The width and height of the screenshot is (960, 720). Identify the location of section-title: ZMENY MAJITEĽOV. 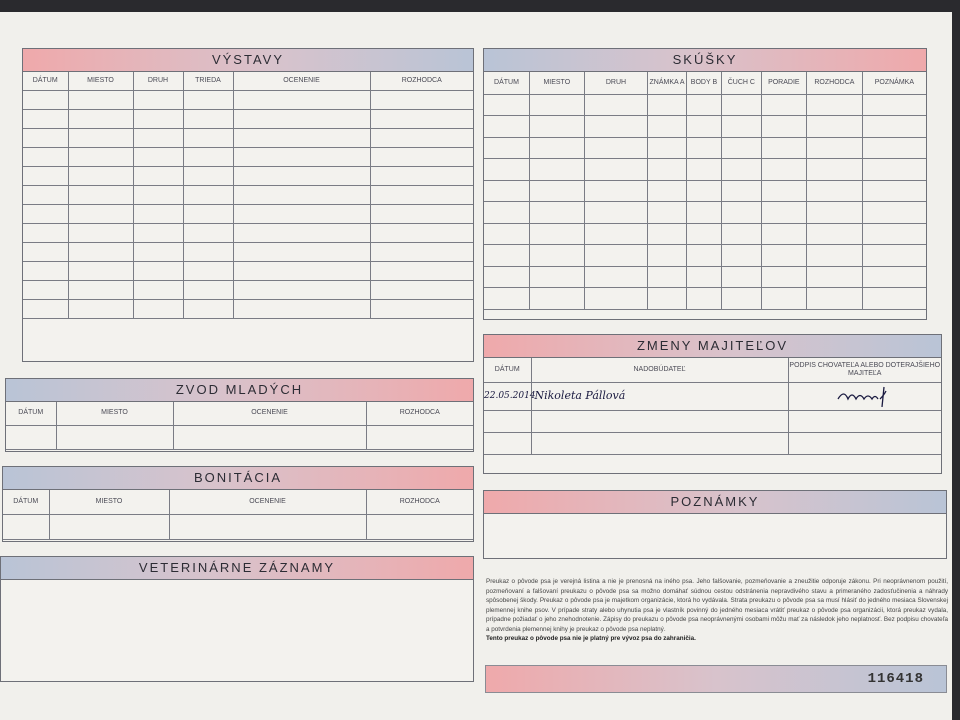
(712, 346).